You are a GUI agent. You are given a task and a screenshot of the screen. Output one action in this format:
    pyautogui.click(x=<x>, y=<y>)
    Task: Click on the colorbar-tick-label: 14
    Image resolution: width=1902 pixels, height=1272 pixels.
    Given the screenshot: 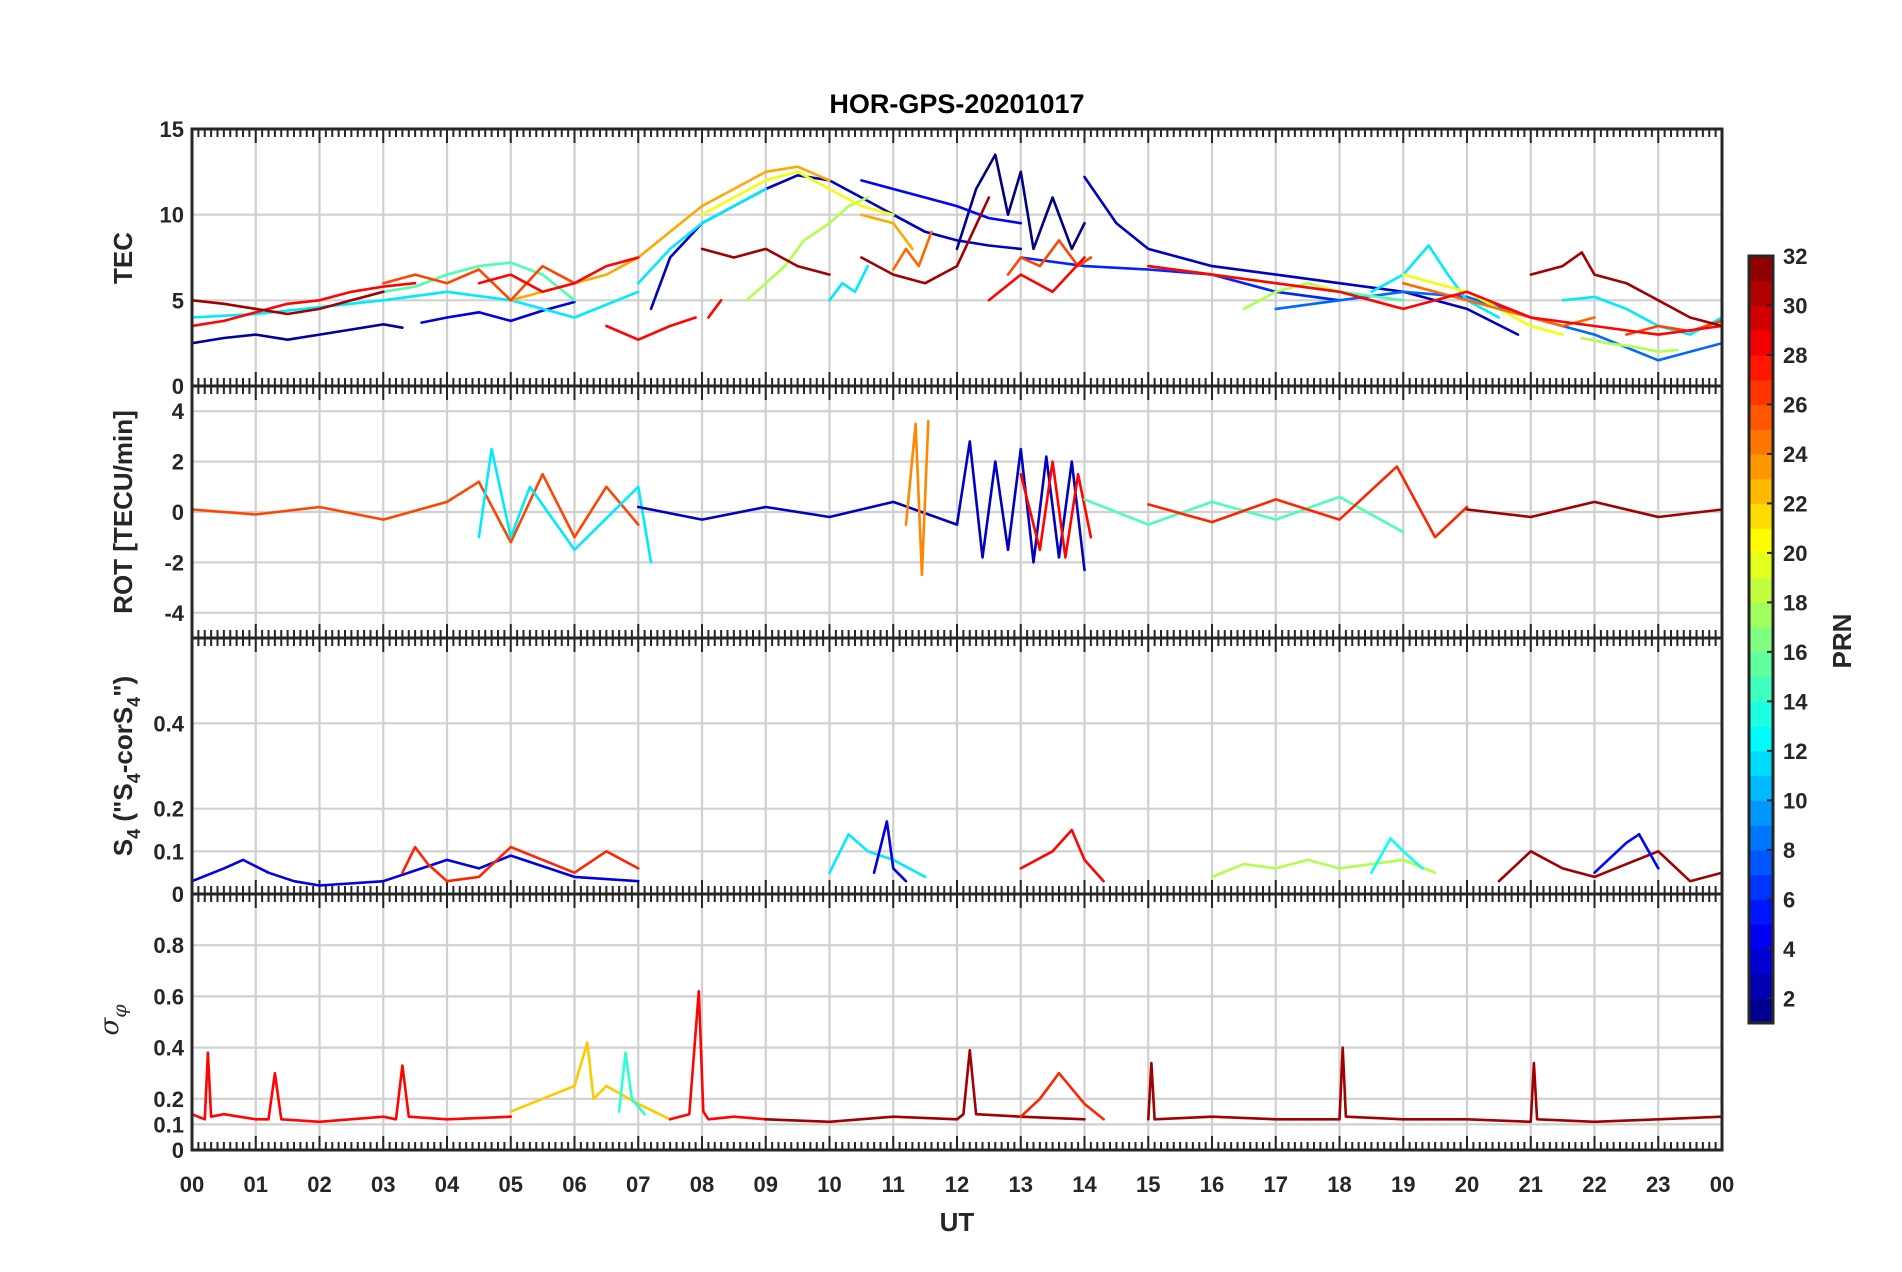 What is the action you would take?
    pyautogui.click(x=1795, y=701)
    